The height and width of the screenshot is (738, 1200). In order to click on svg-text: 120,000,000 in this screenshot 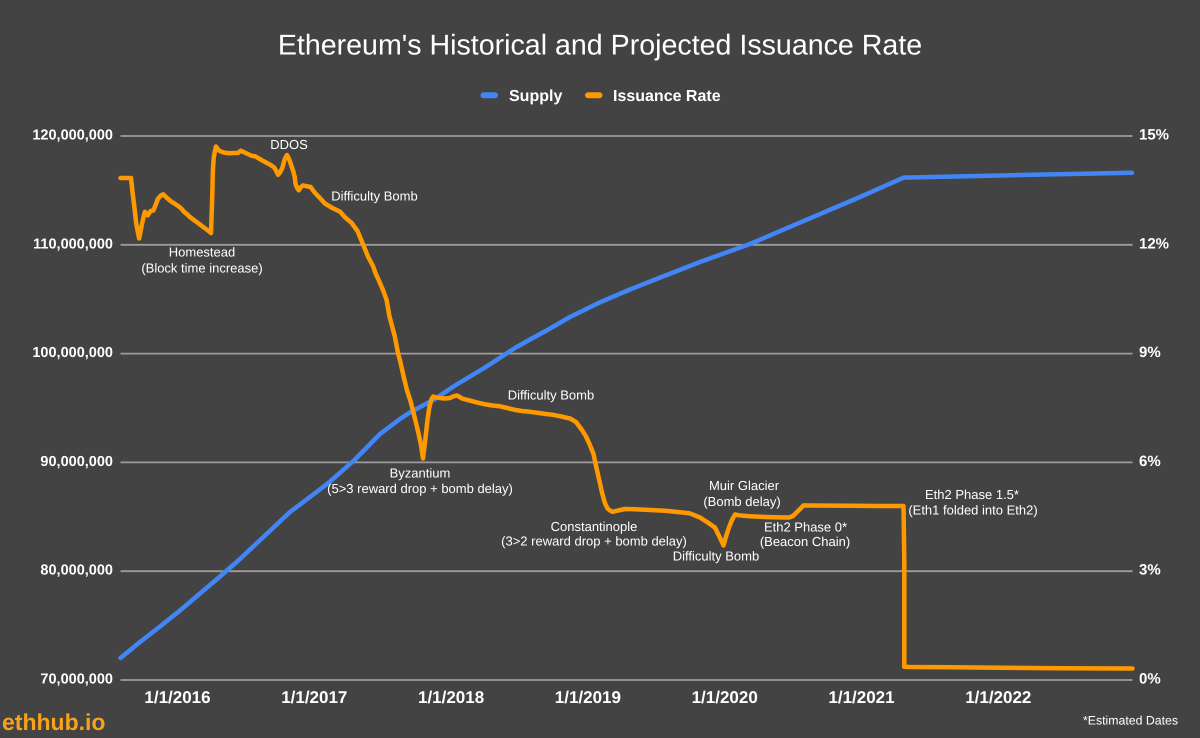, I will do `click(72, 136)`.